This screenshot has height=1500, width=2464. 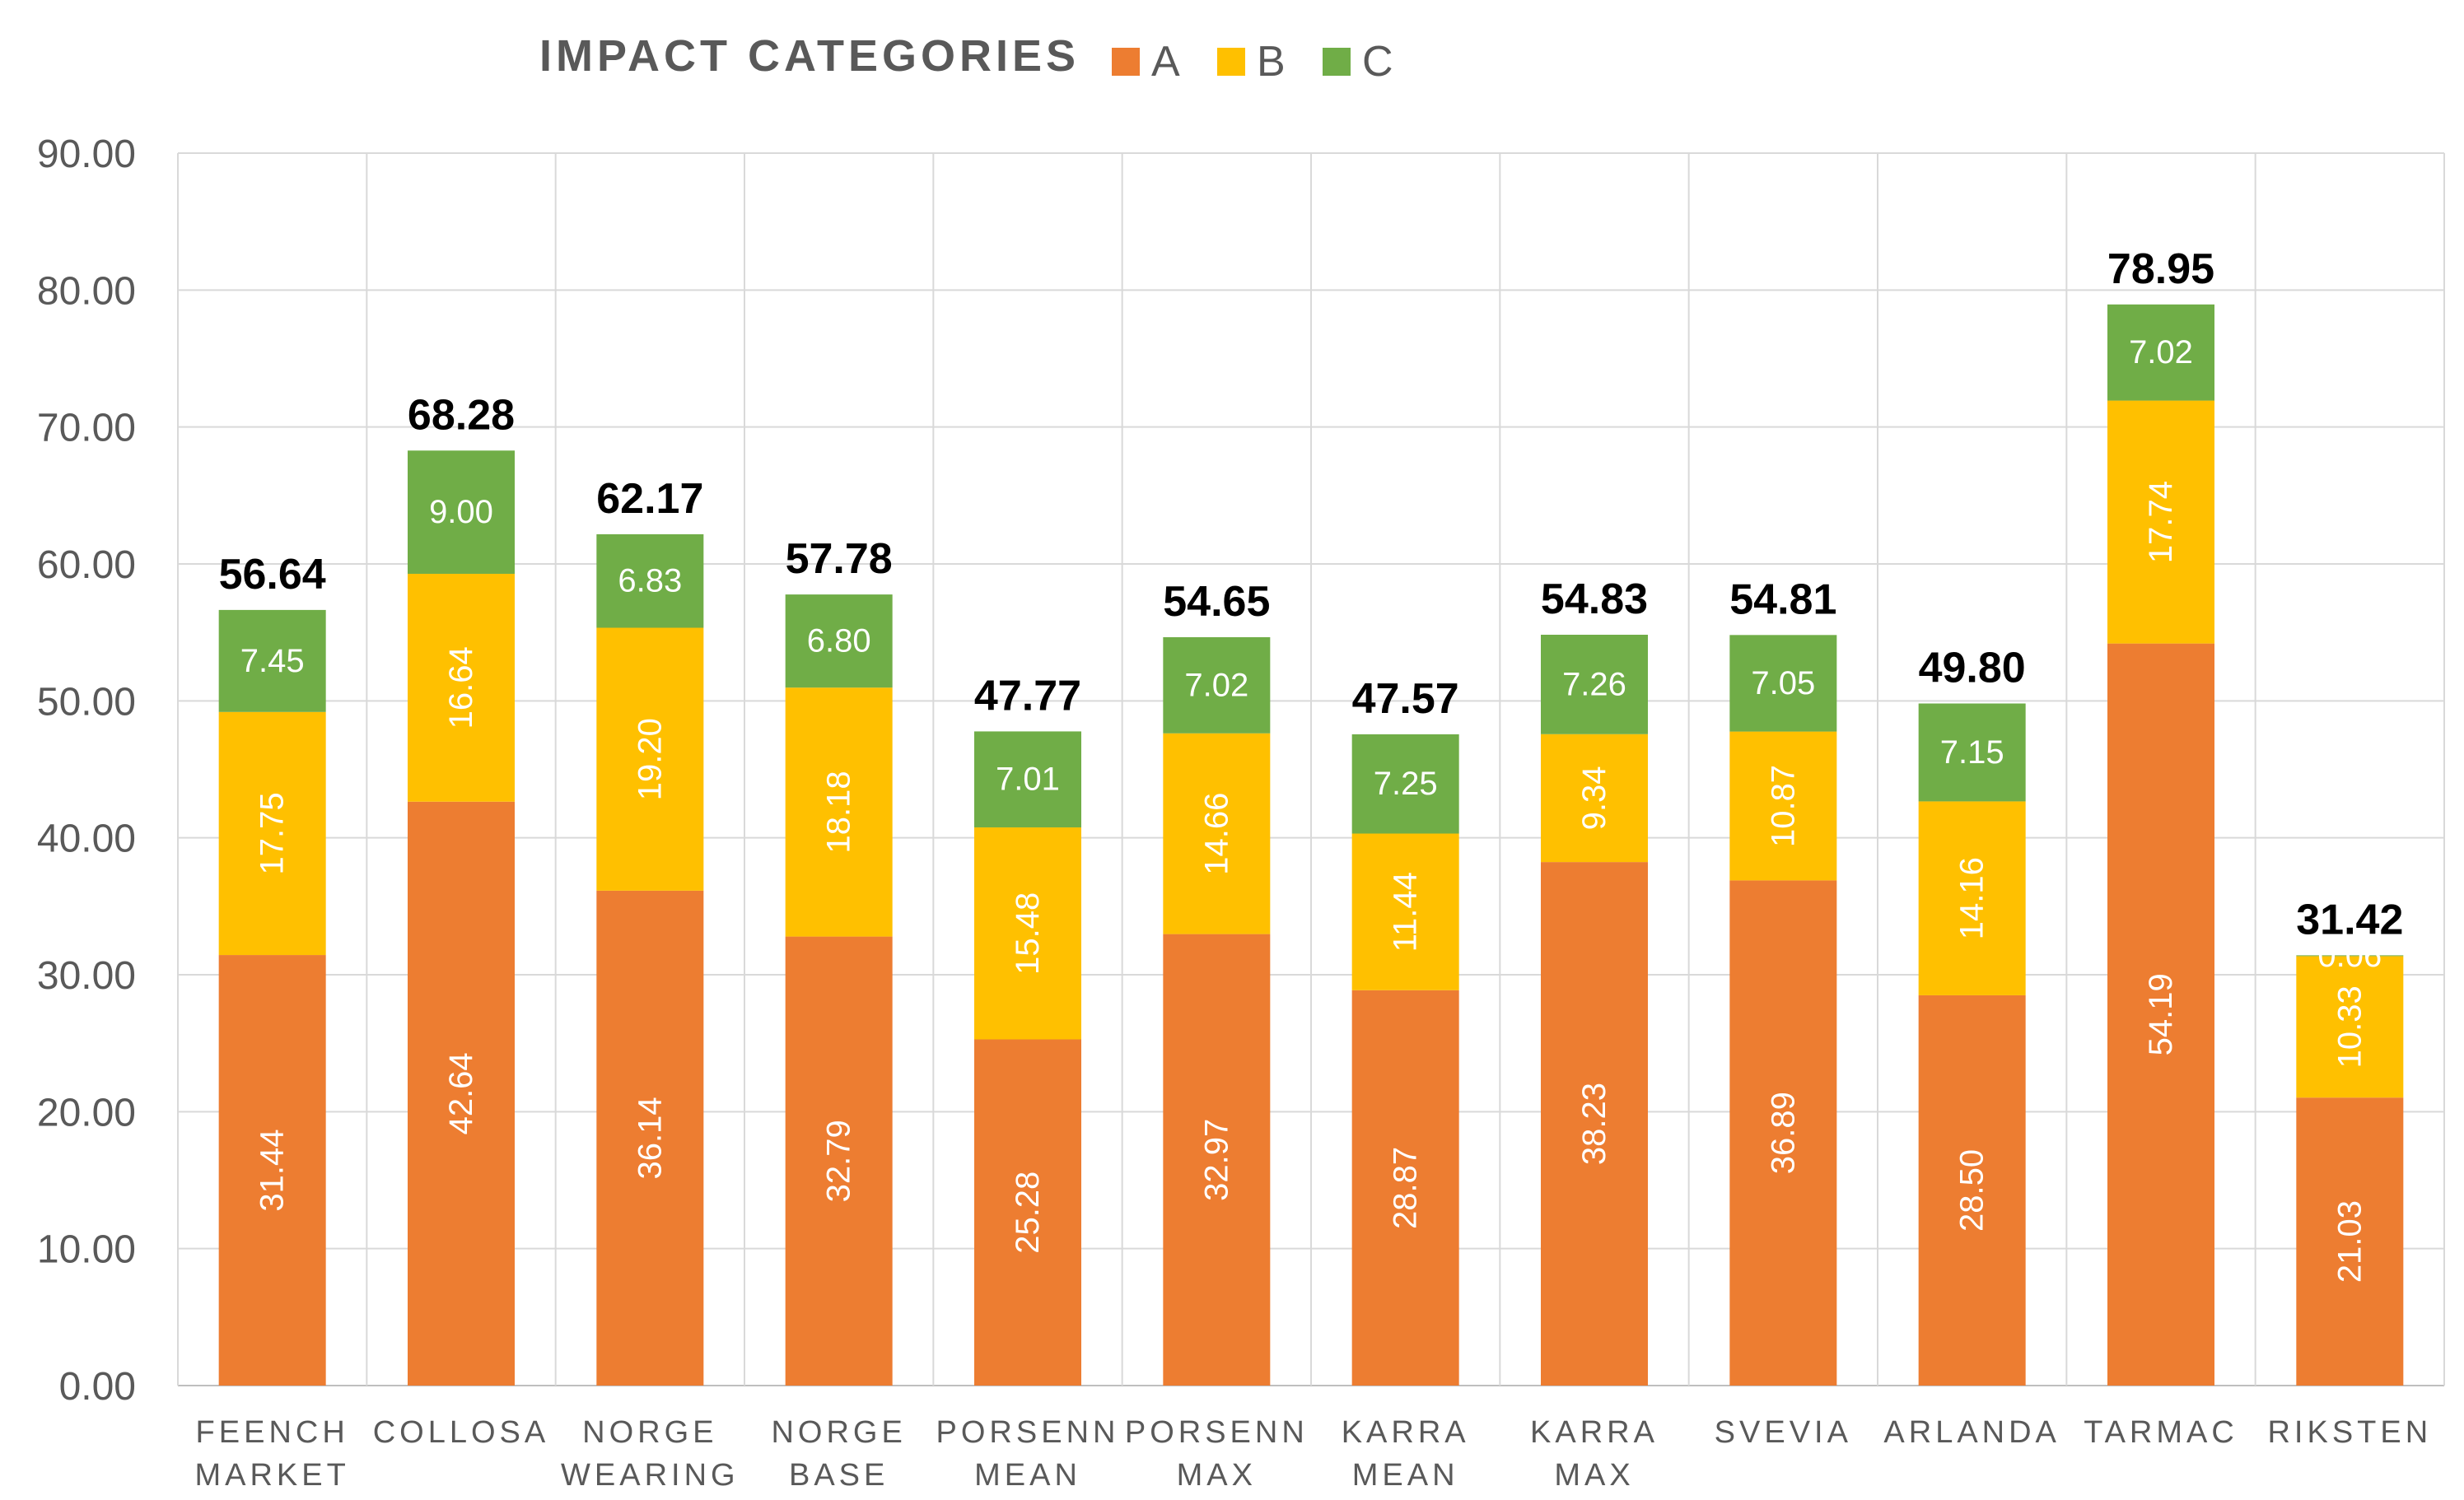 What do you see at coordinates (272, 661) in the screenshot?
I see `data-label-c: 7.45` at bounding box center [272, 661].